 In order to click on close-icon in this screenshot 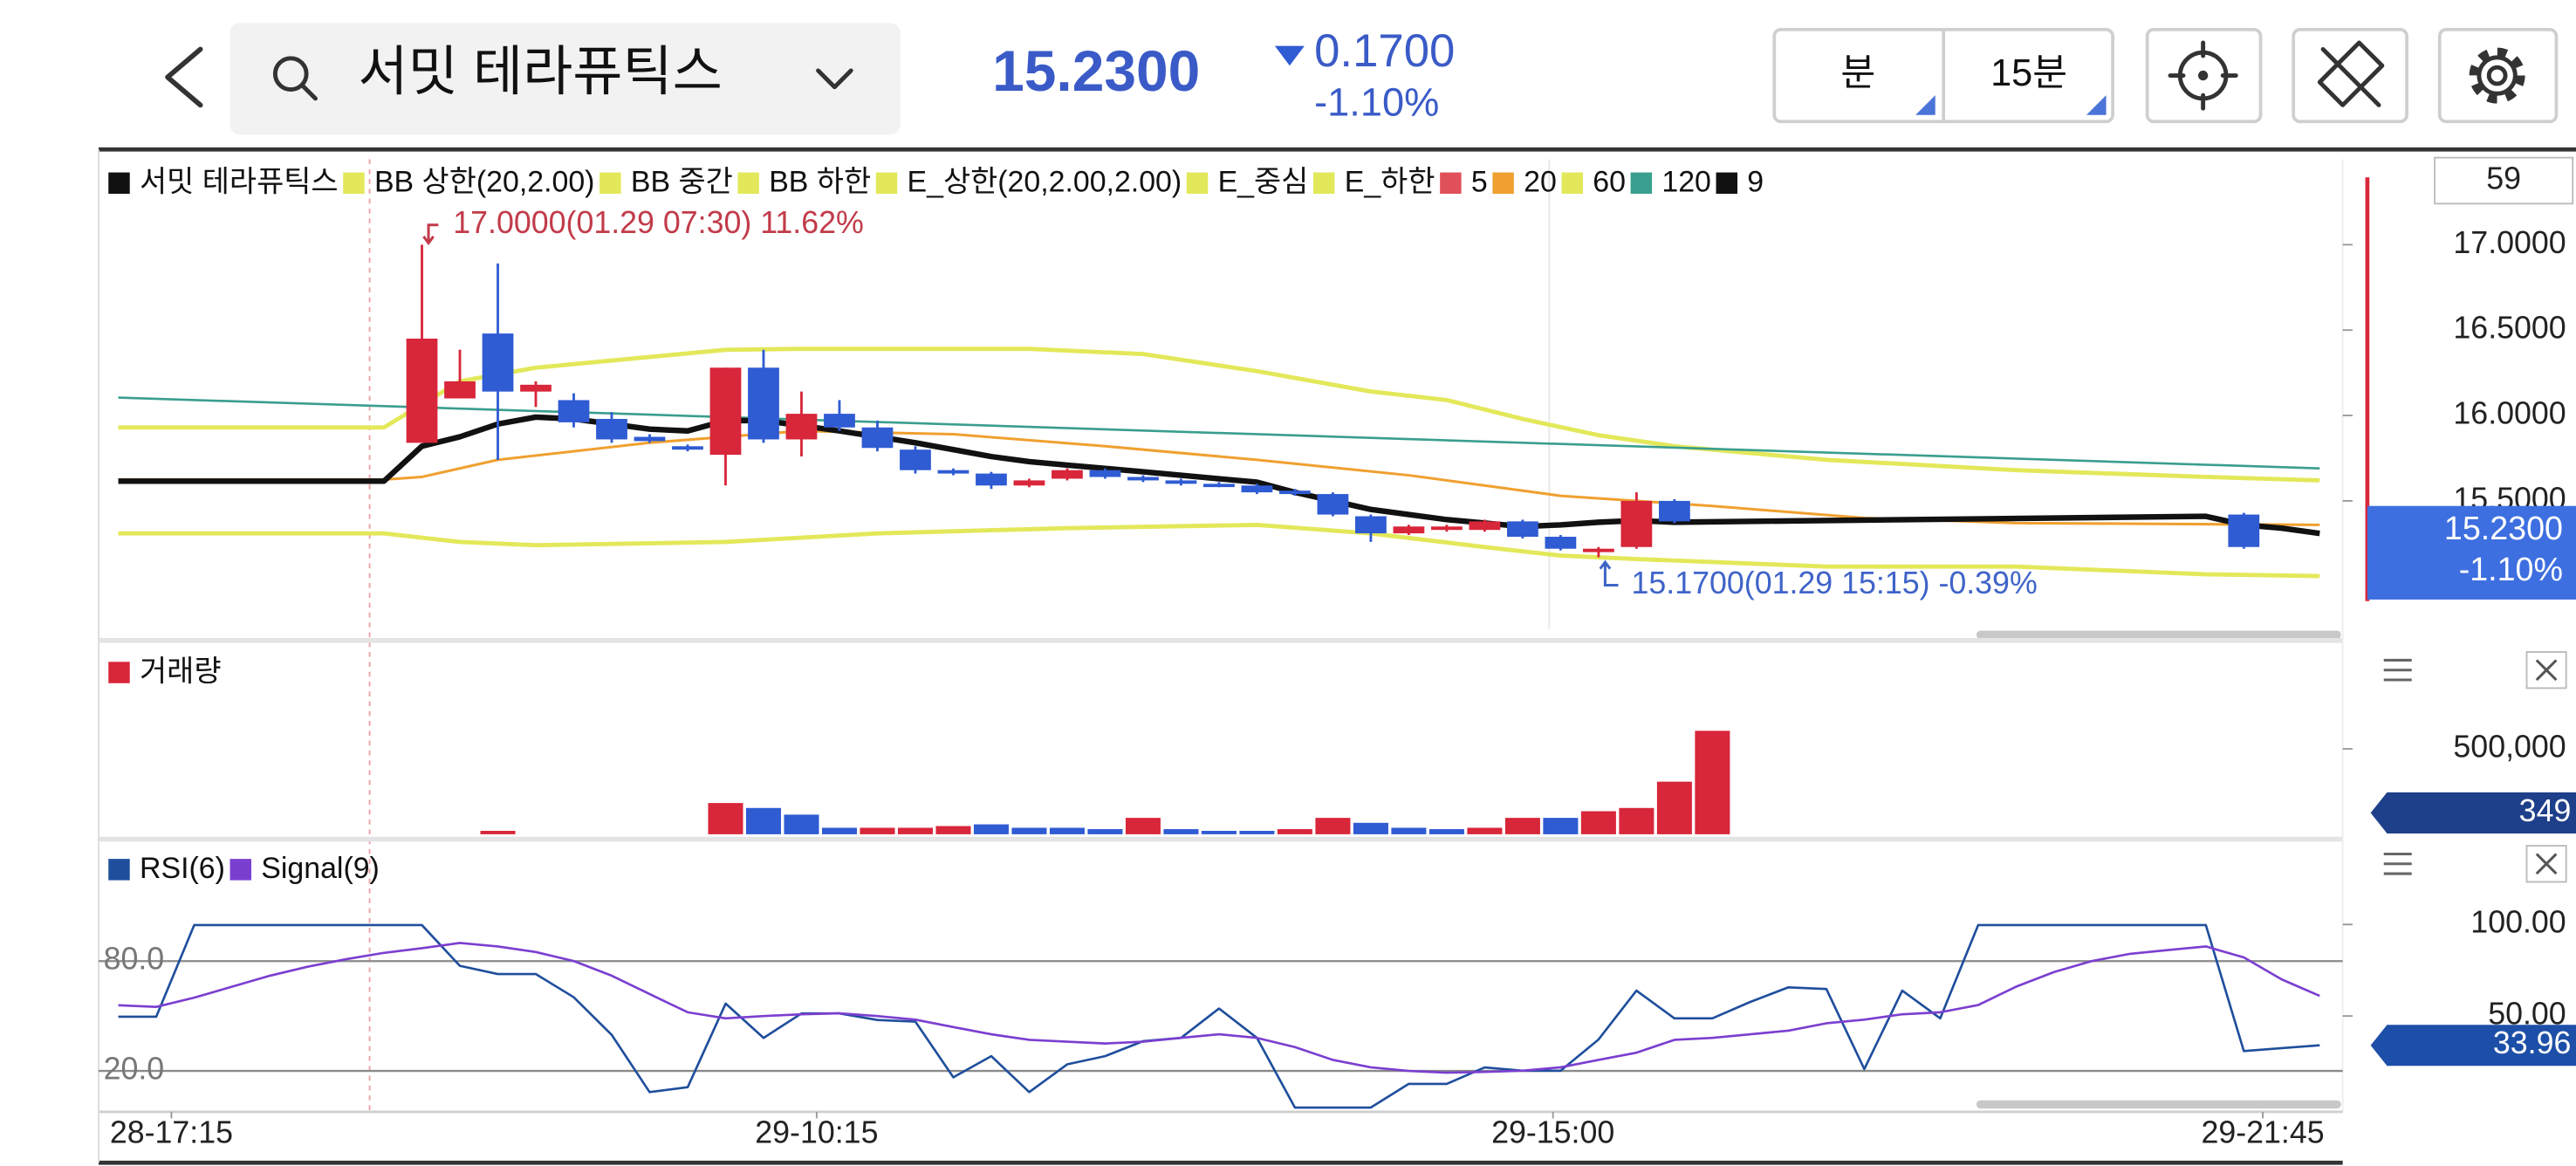, I will do `click(2546, 670)`.